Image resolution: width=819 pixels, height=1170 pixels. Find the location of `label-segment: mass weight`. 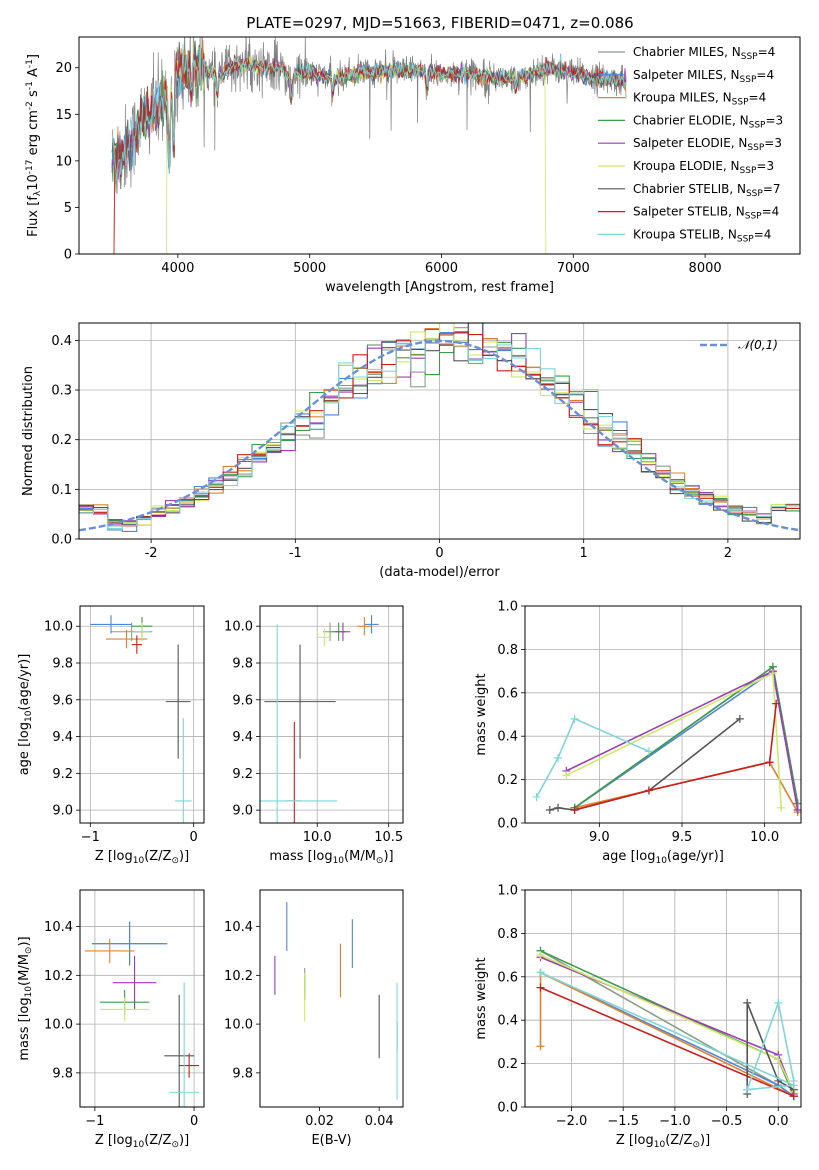

label-segment: mass weight is located at coordinates (481, 998).